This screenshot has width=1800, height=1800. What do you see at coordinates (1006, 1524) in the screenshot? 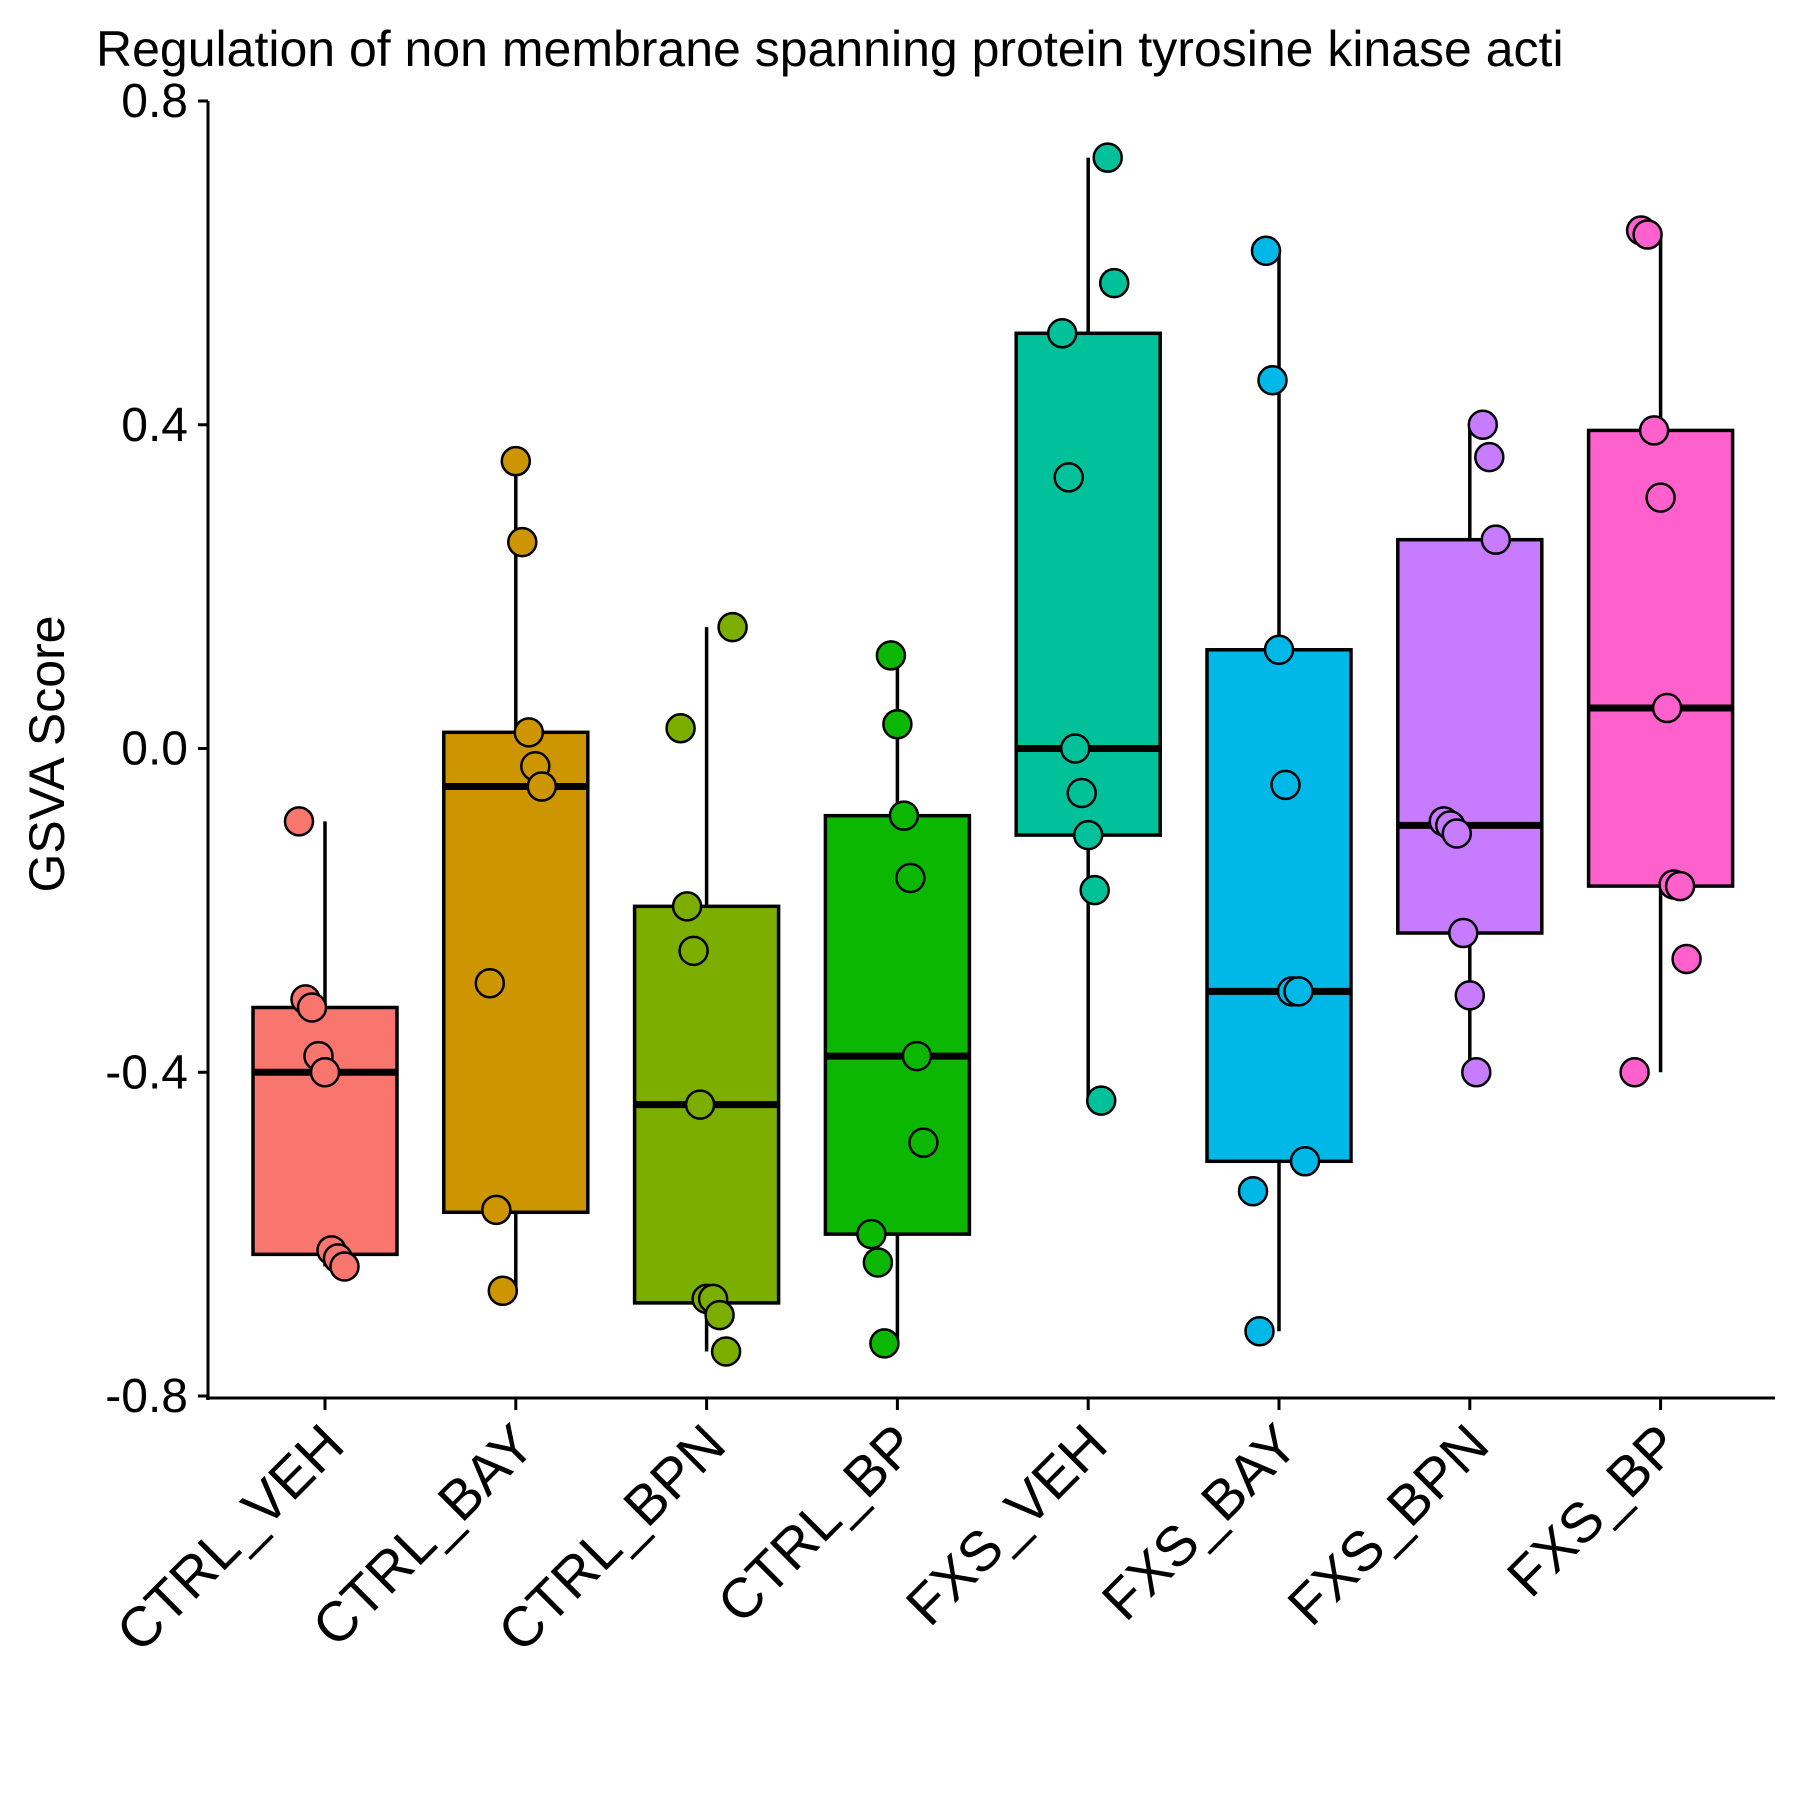
I see `x-tick-label: FXS_VEH` at bounding box center [1006, 1524].